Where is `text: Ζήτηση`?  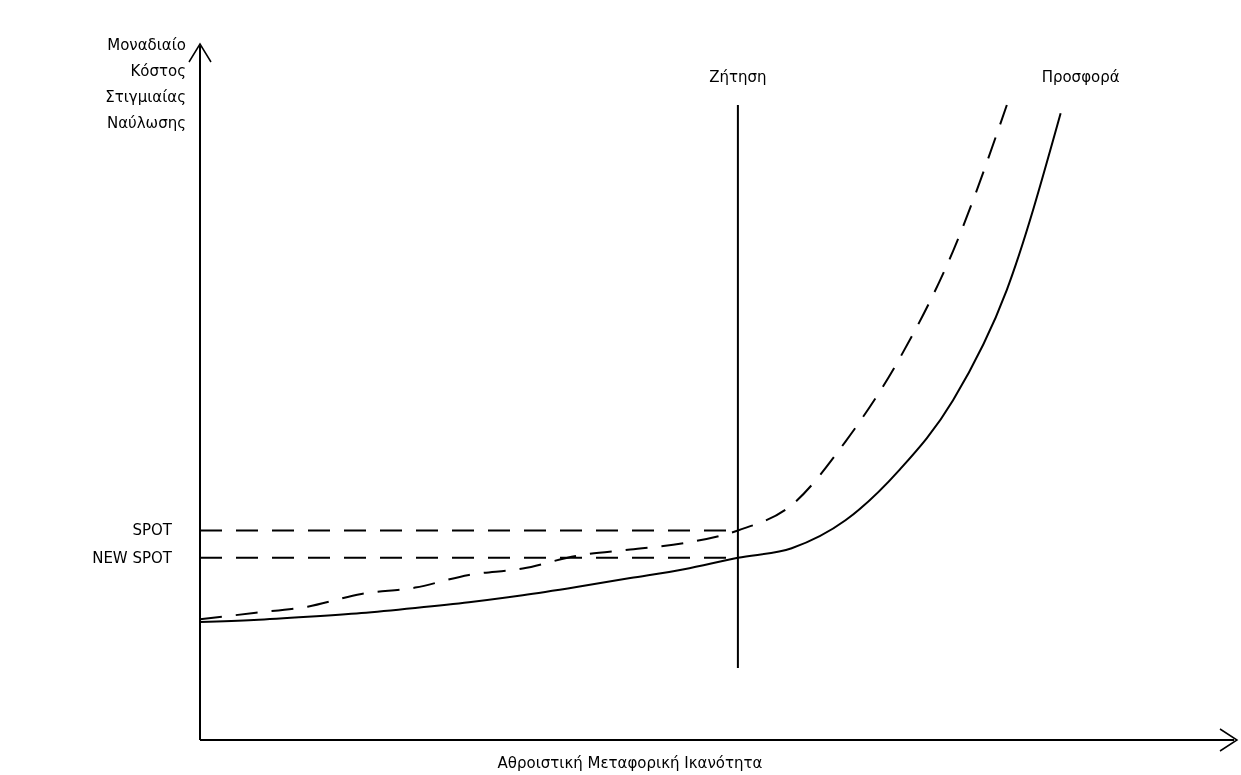 text: Ζήτηση is located at coordinates (738, 77).